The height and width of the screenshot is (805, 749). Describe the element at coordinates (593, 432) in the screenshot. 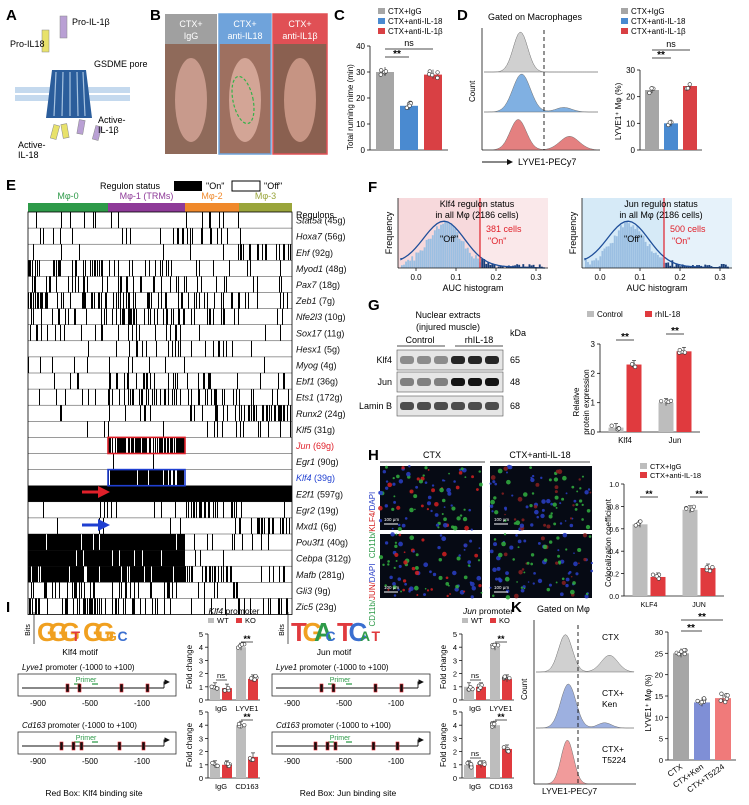

I see `y-tick-label: 0` at that location.